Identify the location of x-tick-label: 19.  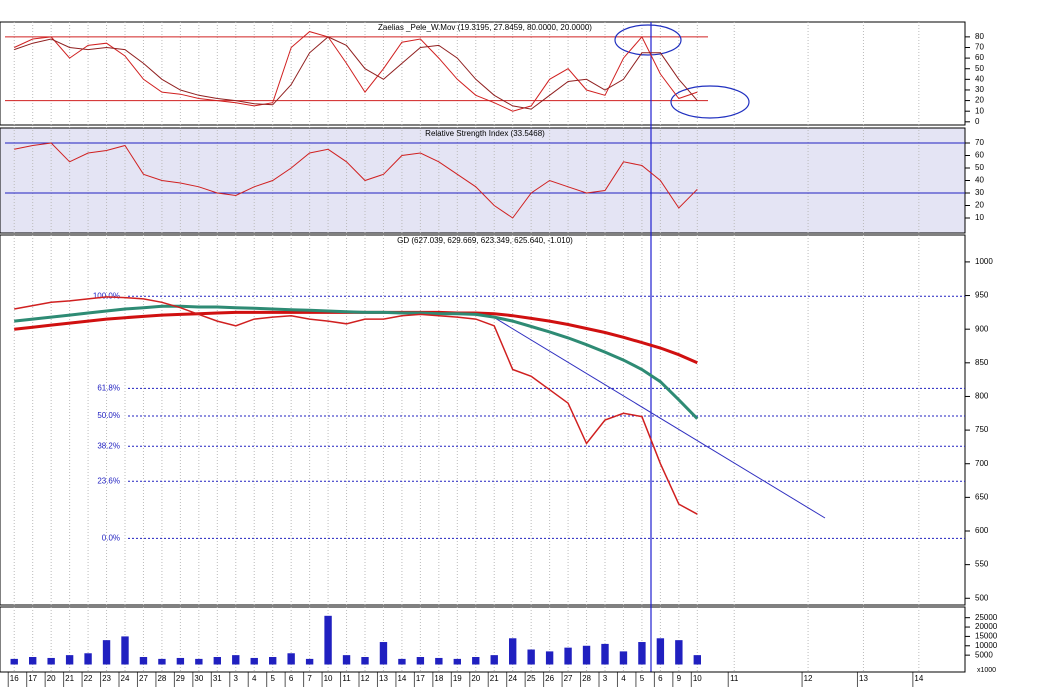
(457, 678).